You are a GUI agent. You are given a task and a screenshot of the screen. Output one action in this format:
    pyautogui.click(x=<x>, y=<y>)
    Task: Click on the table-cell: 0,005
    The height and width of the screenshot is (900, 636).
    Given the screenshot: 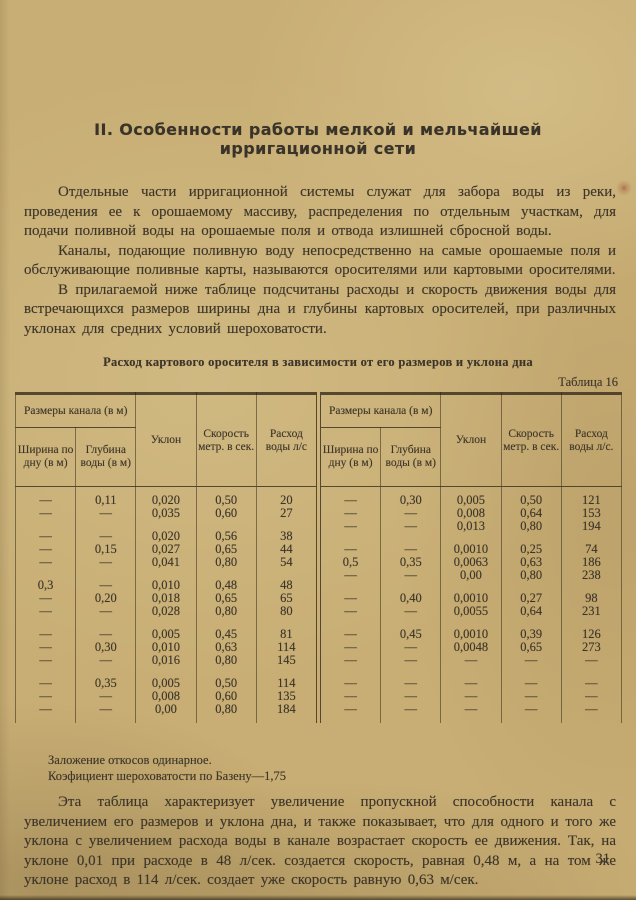 What is the action you would take?
    pyautogui.click(x=166, y=629)
    